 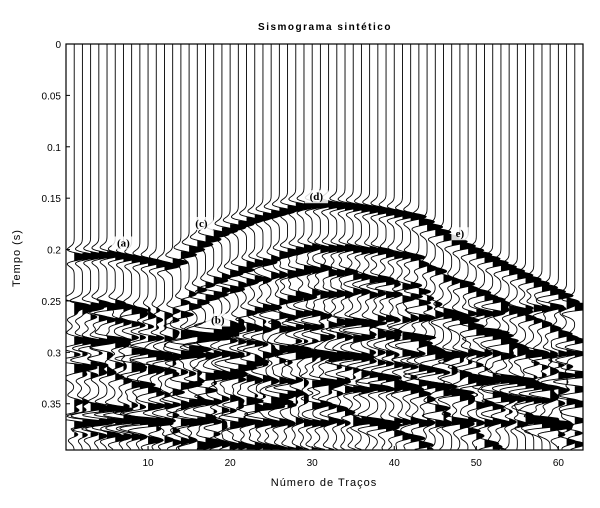 I want to click on y-tick-label: 0.15, so click(x=52, y=199).